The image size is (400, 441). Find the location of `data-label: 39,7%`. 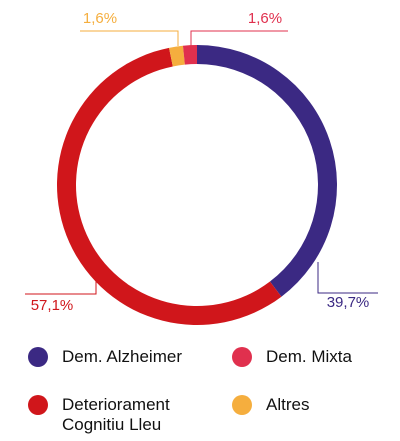

data-label: 39,7% is located at coordinates (348, 302).